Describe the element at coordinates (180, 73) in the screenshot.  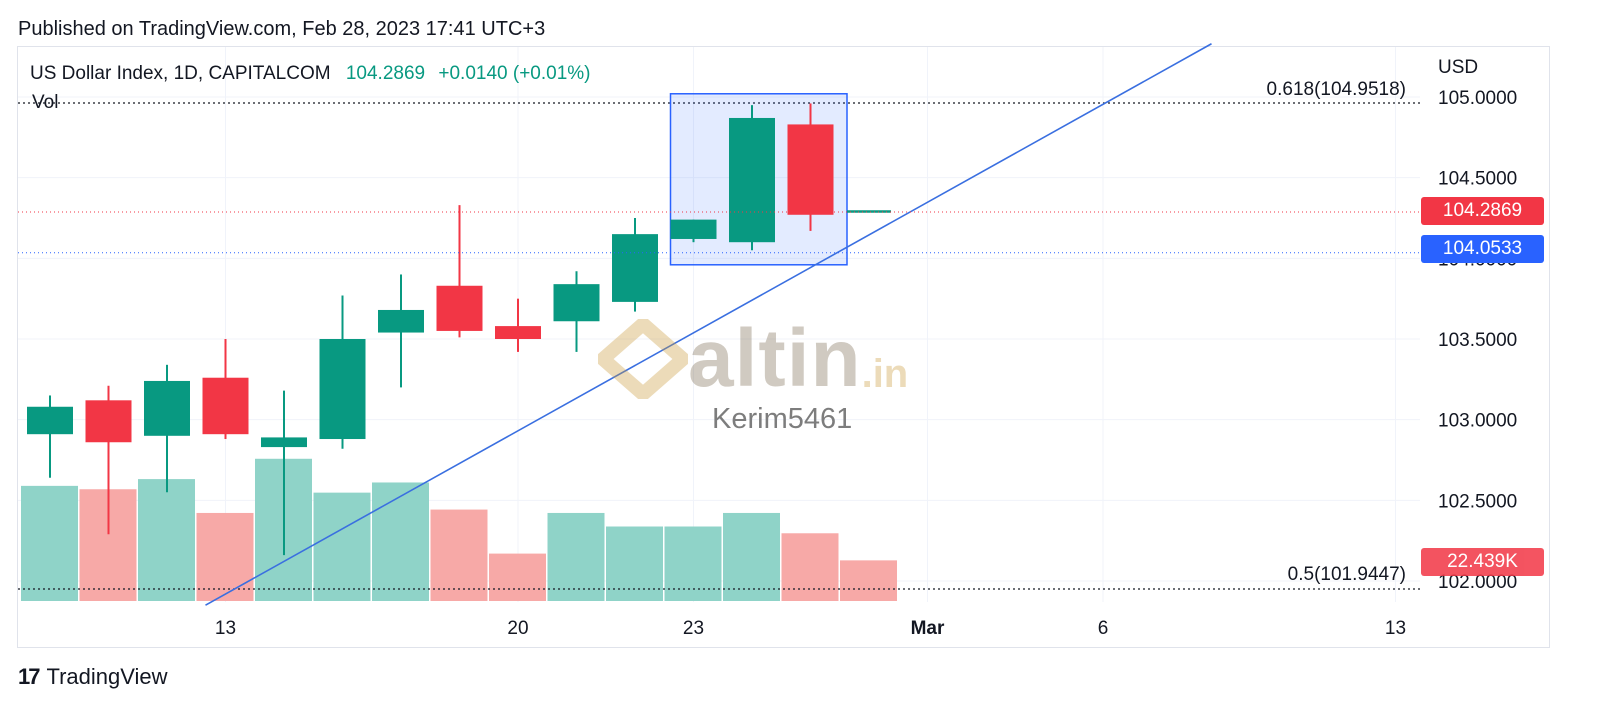
I see `symbol-title: US Dollar Index, 1D, CAPITALCOM` at that location.